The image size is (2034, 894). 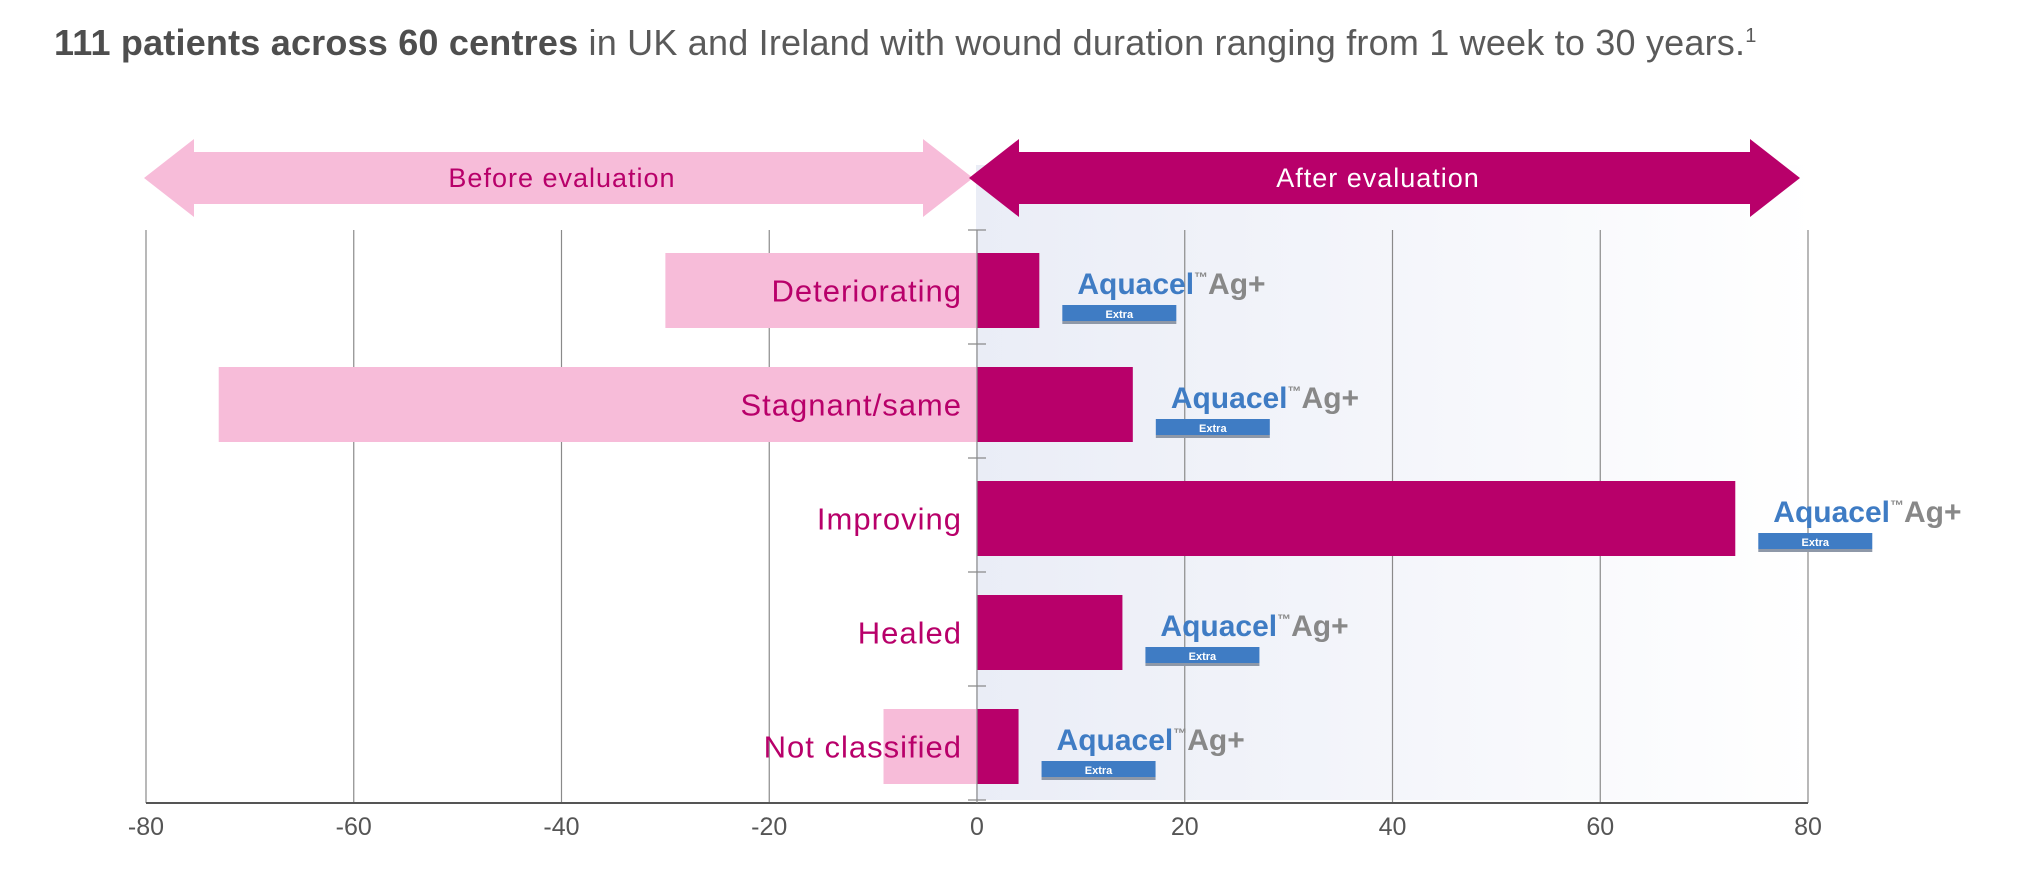 I want to click on footnote-marker: 1, so click(x=1751, y=36).